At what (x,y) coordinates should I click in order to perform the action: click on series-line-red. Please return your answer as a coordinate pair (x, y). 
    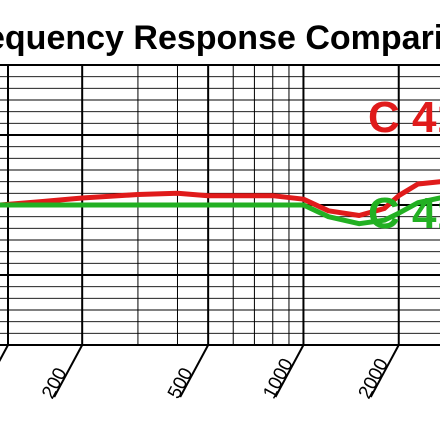
    Looking at the image, I should click on (220, 198).